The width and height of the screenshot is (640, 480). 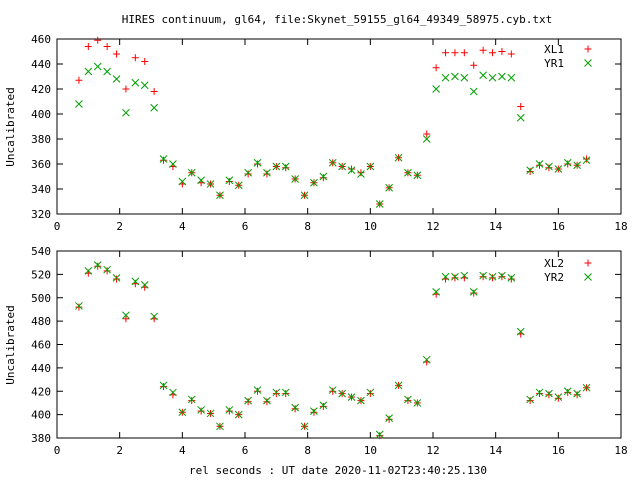 What do you see at coordinates (41, 39) in the screenshot?
I see `top-ytick-label: 460` at bounding box center [41, 39].